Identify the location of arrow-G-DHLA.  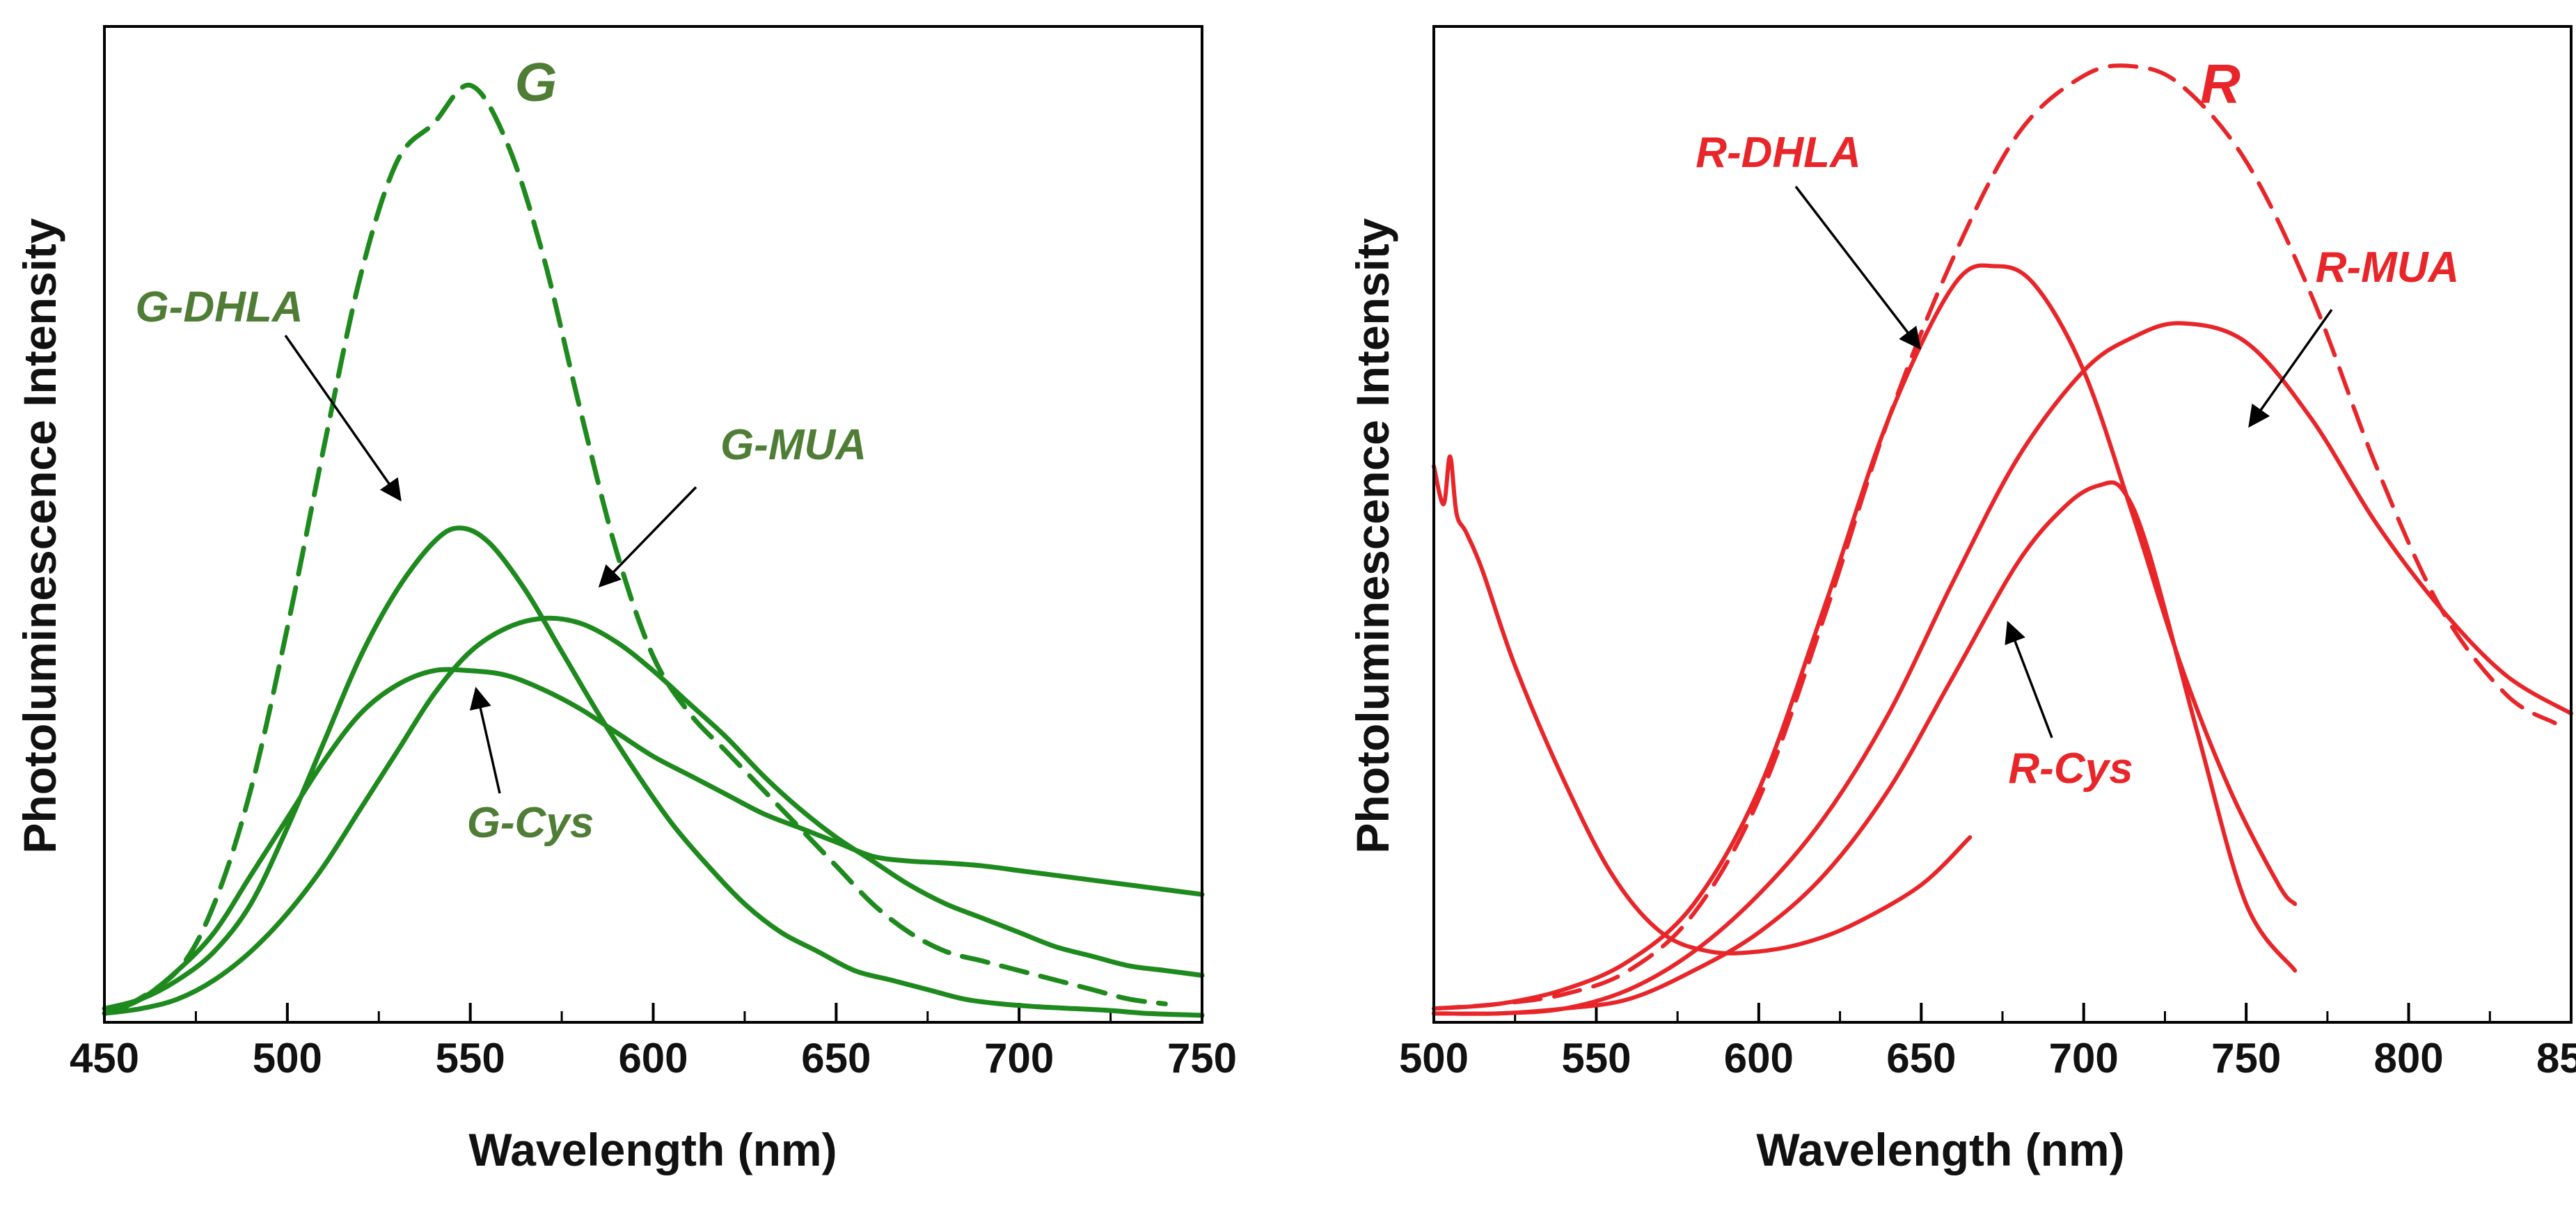
(343, 418).